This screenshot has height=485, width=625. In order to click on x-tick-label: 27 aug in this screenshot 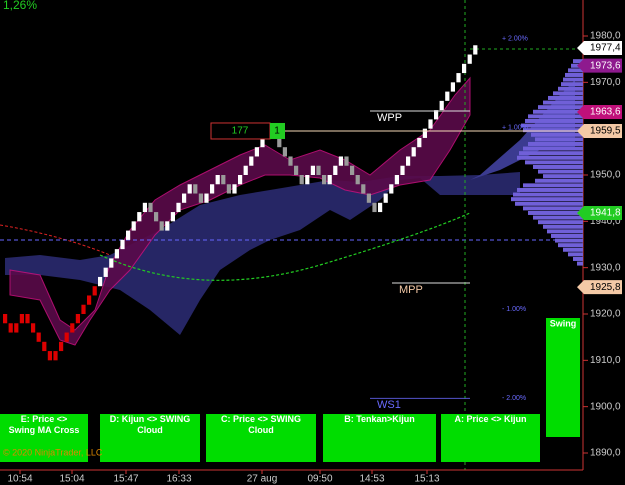, I will do `click(262, 479)`.